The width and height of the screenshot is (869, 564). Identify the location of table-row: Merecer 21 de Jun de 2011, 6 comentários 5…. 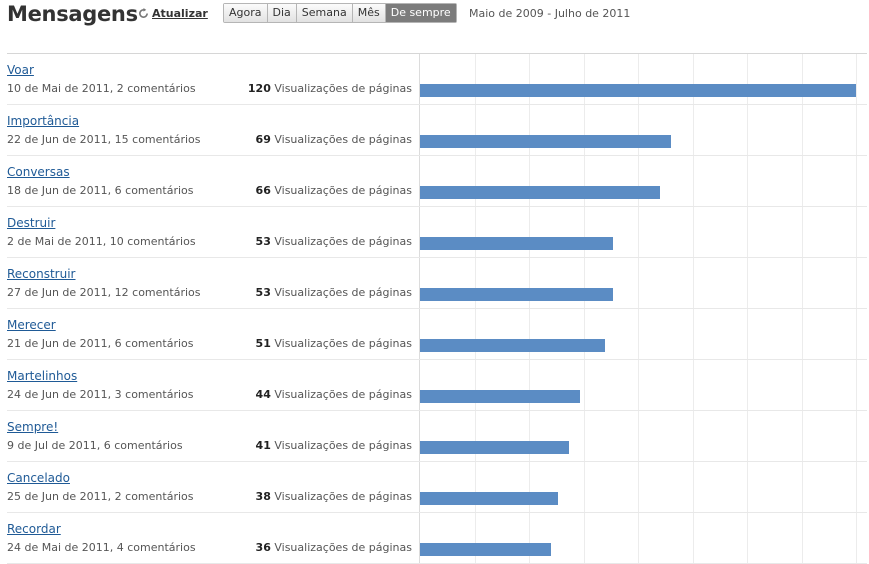
(437, 334).